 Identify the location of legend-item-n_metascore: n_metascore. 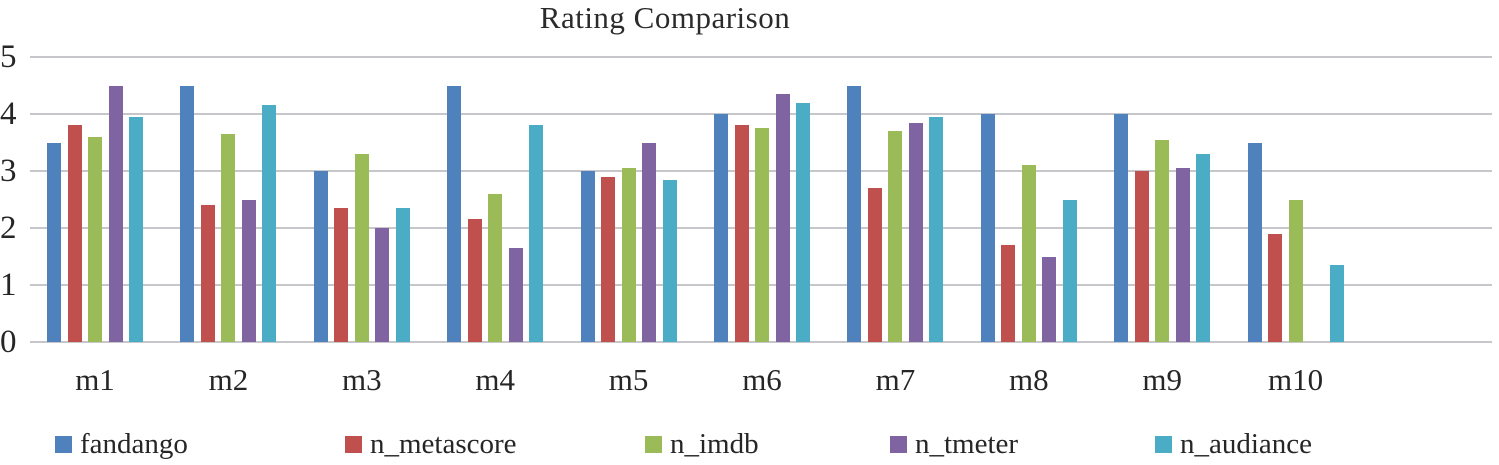
(431, 444).